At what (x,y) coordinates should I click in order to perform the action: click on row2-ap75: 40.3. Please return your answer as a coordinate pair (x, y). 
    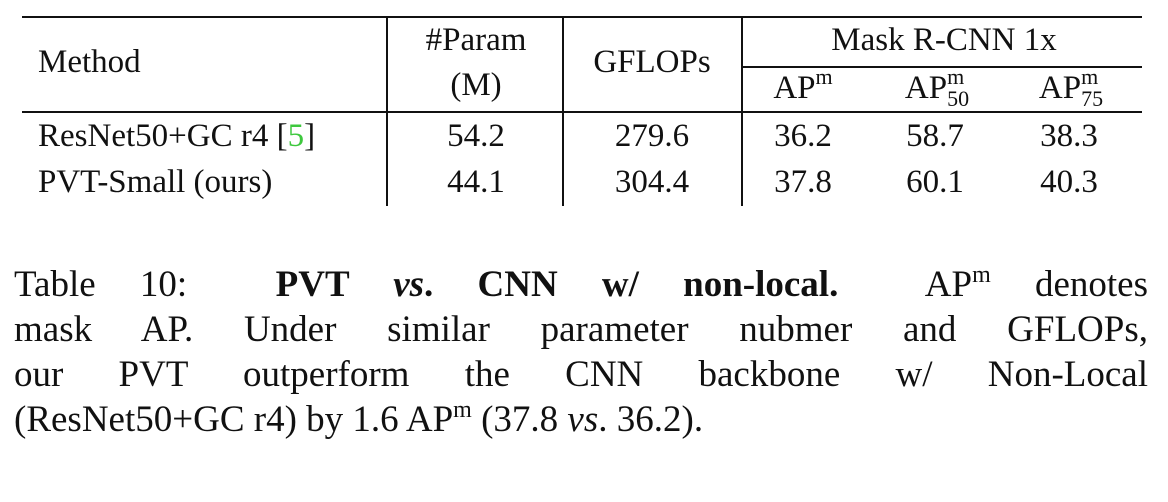
    Looking at the image, I should click on (1069, 182).